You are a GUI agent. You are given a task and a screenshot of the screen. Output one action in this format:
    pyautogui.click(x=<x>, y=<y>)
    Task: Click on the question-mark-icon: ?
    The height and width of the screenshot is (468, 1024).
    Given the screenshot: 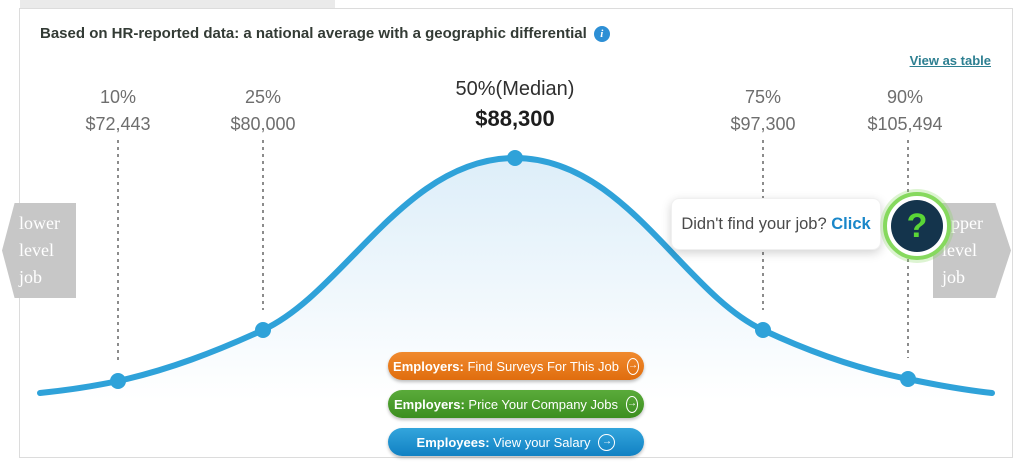 What is the action you would take?
    pyautogui.click(x=917, y=226)
    